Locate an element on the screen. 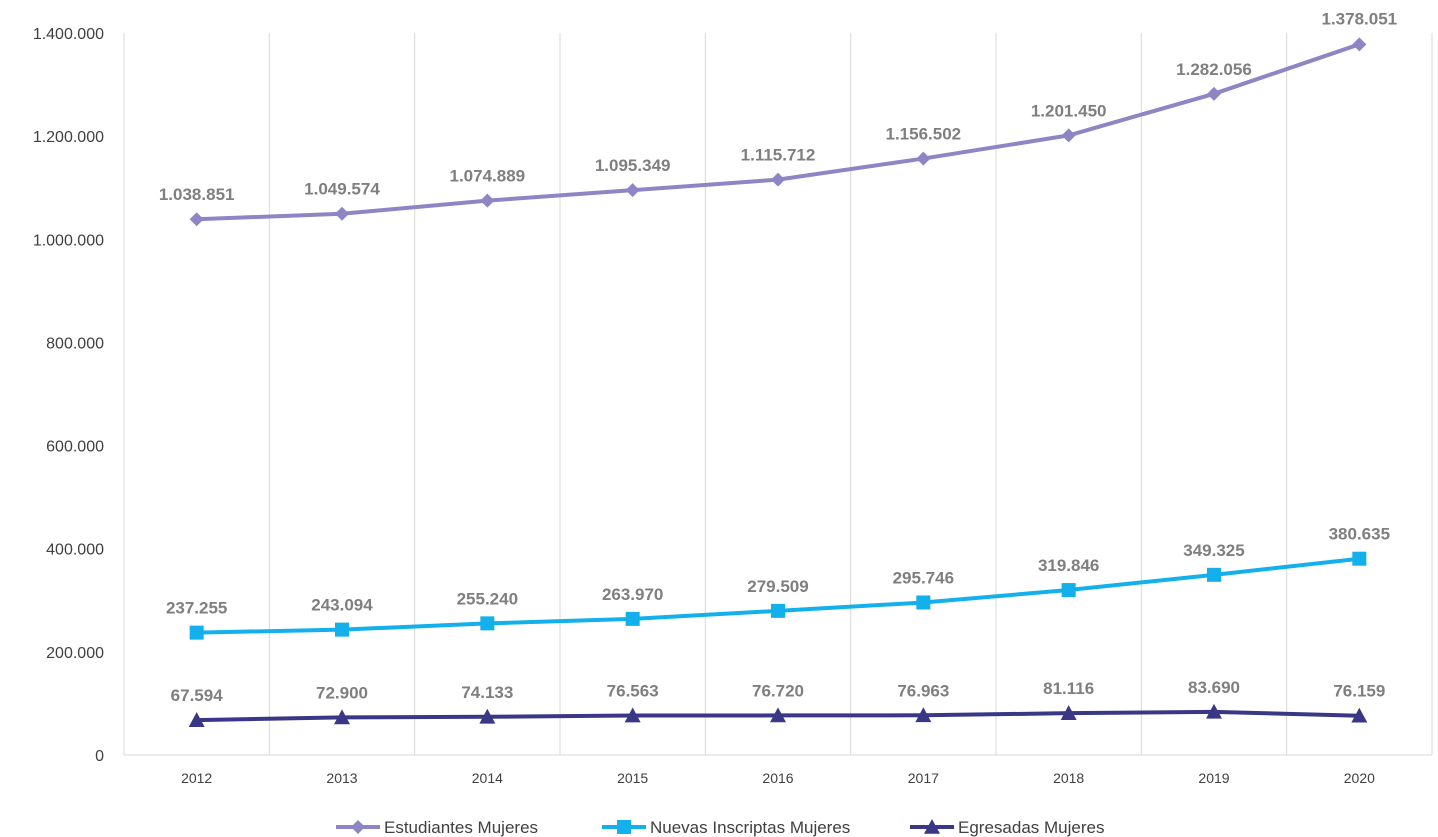 This screenshot has height=837, width=1438. series-nuevas-inscriptas-mujeres is located at coordinates (778, 595).